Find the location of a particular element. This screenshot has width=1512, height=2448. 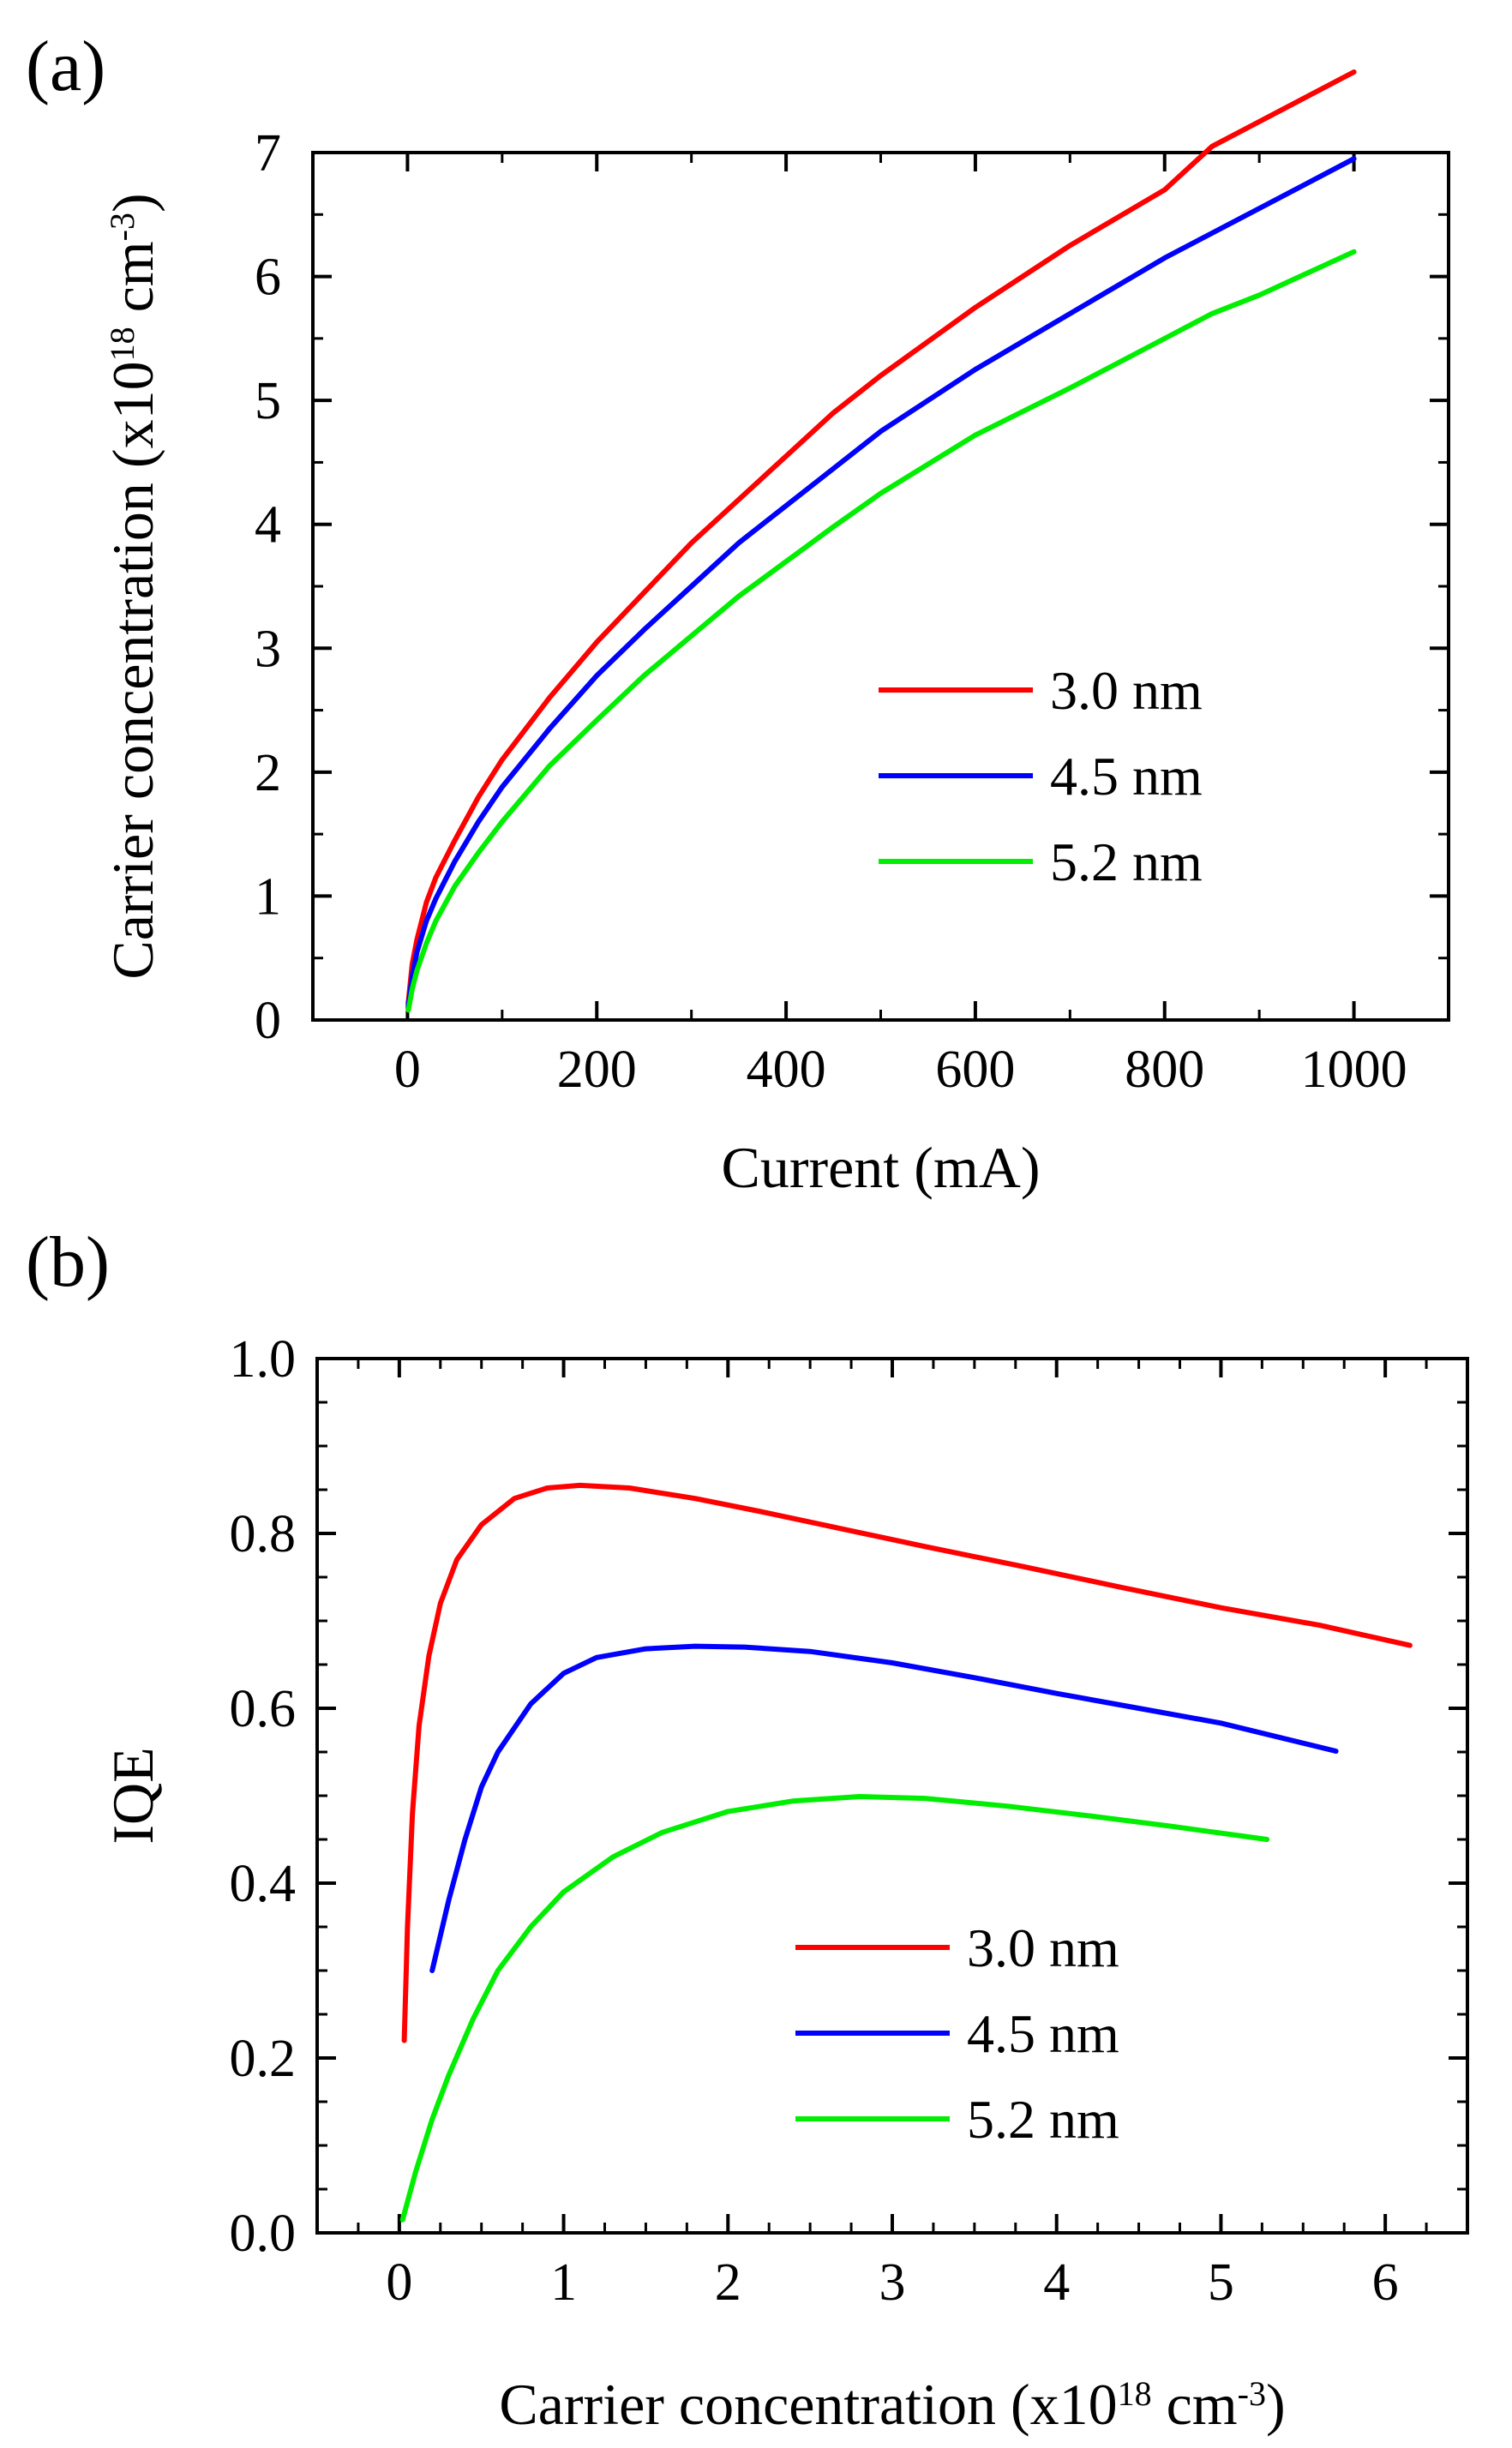

panel-a-y-label-unit: cm is located at coordinates (132, 284).